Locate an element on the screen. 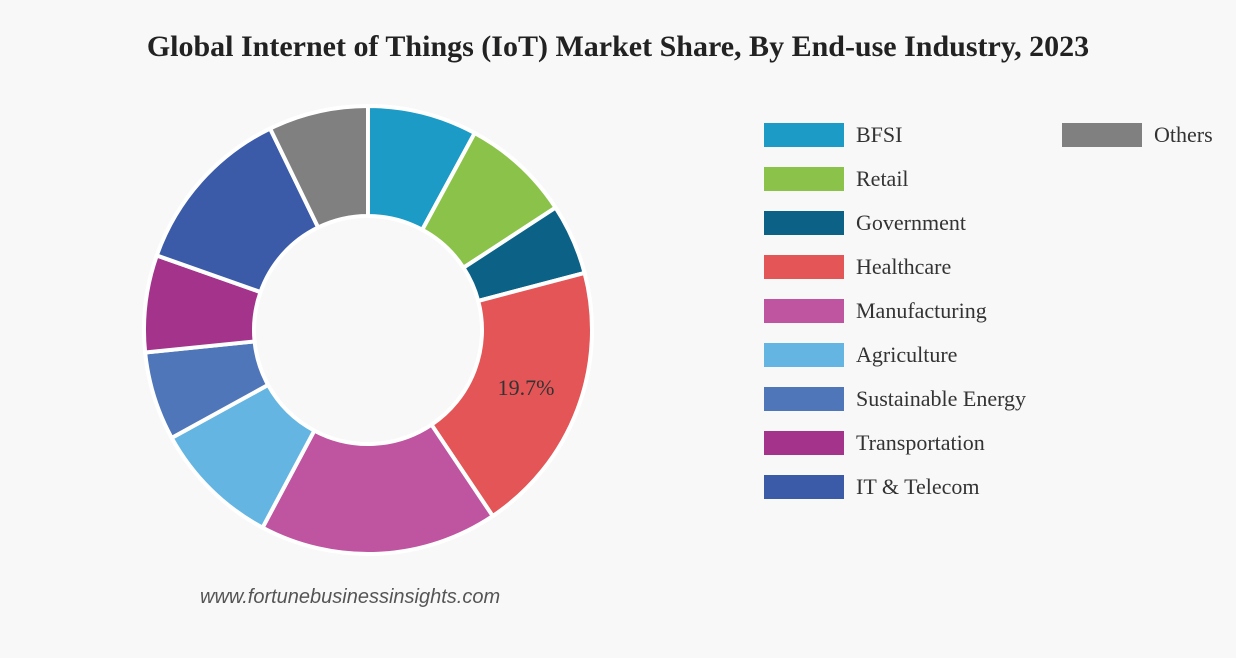  slice-manufacturing is located at coordinates (377, 489).